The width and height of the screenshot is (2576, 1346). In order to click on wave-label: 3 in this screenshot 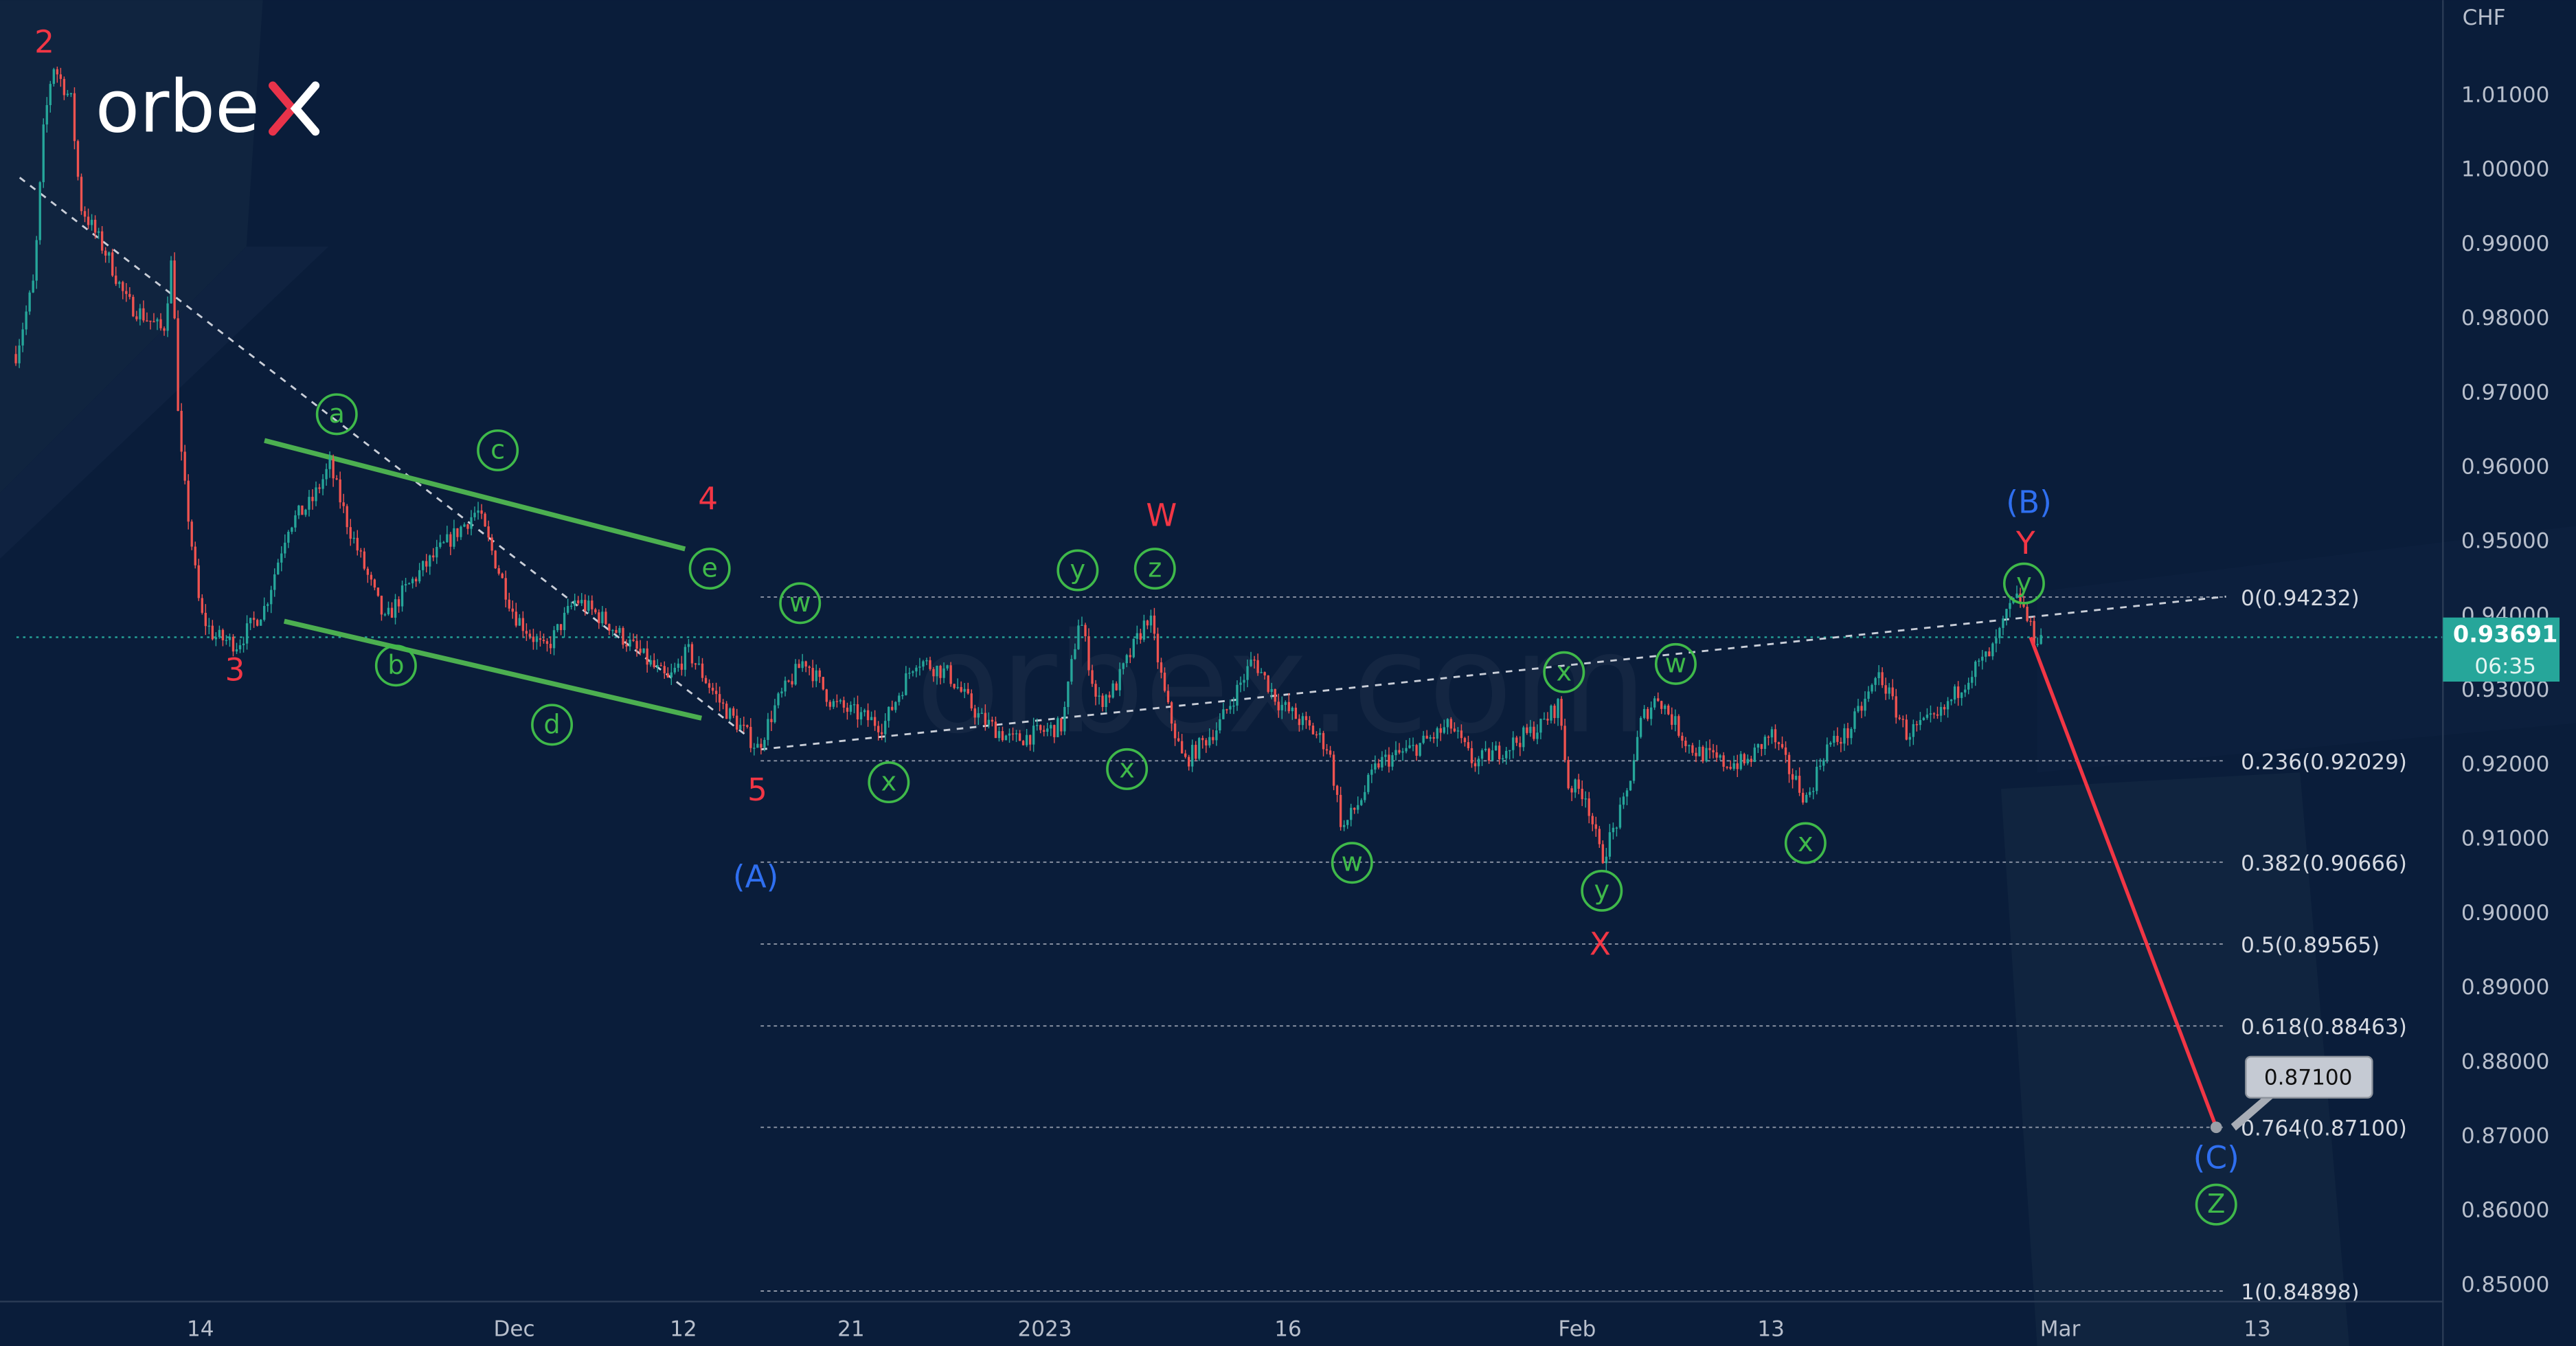, I will do `click(235, 669)`.